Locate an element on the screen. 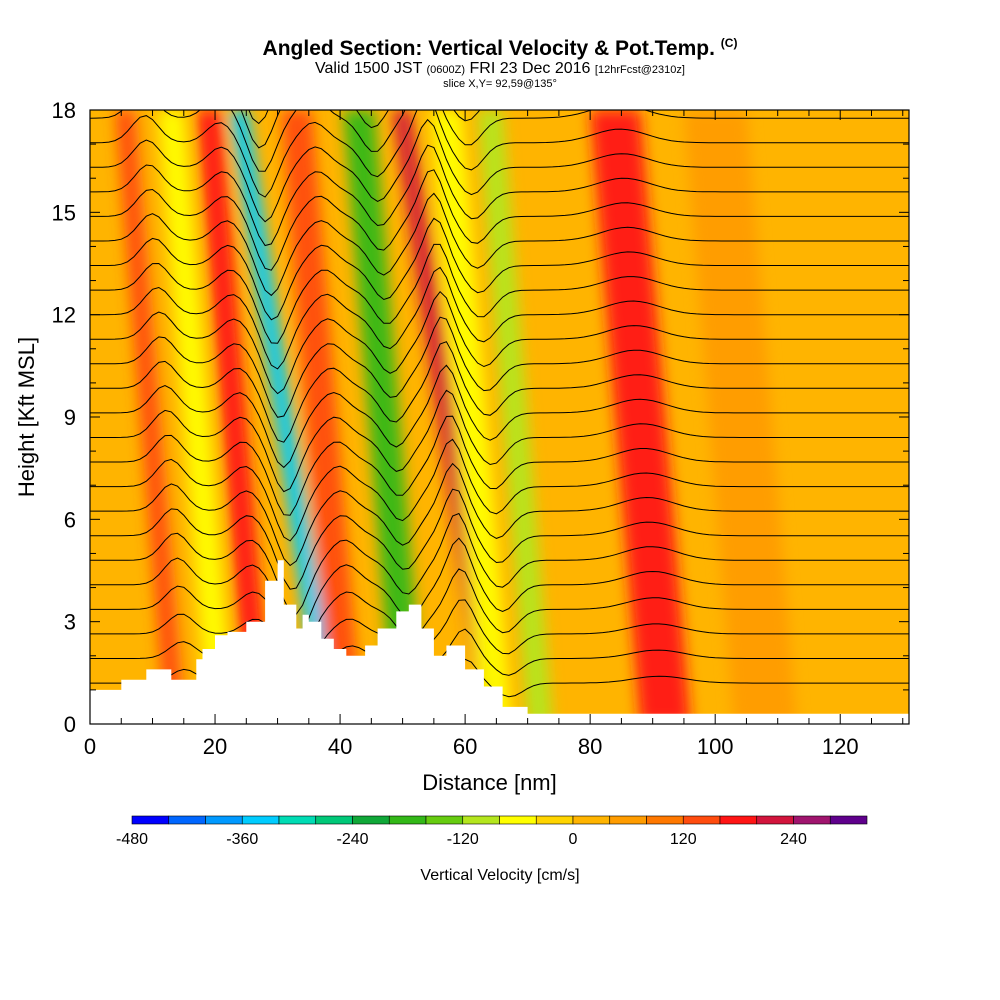  colorbar-tick-label: -120 is located at coordinates (463, 839).